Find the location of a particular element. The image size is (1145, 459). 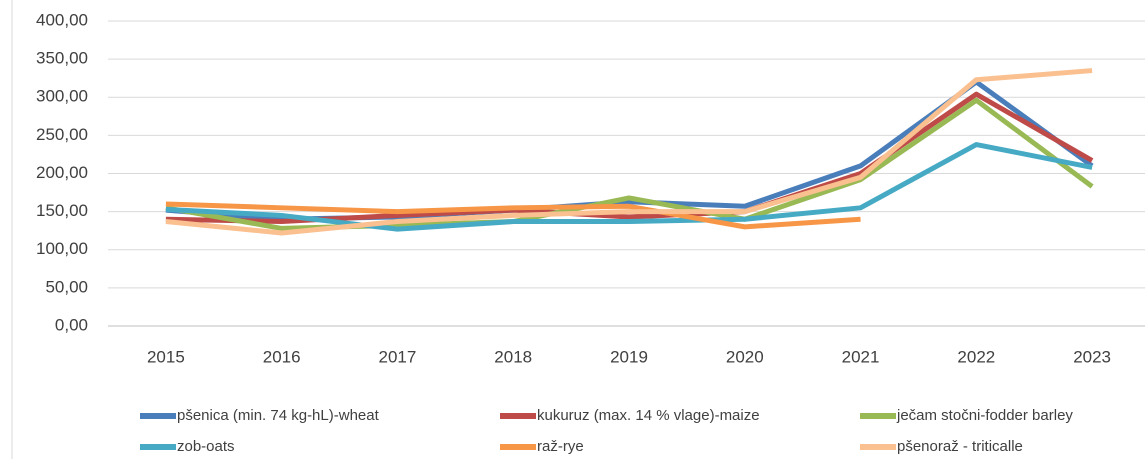

x-tick-label: 2020 is located at coordinates (745, 356).